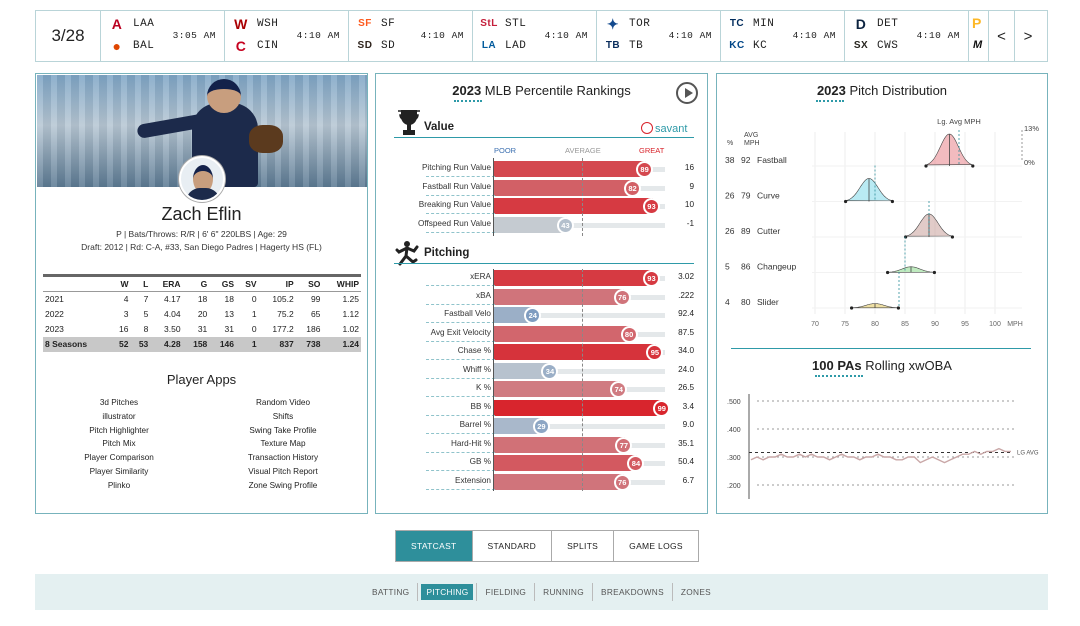 Image resolution: width=1080 pixels, height=626 pixels. What do you see at coordinates (768, 302) in the screenshot?
I see `pitch-name: Slider` at bounding box center [768, 302].